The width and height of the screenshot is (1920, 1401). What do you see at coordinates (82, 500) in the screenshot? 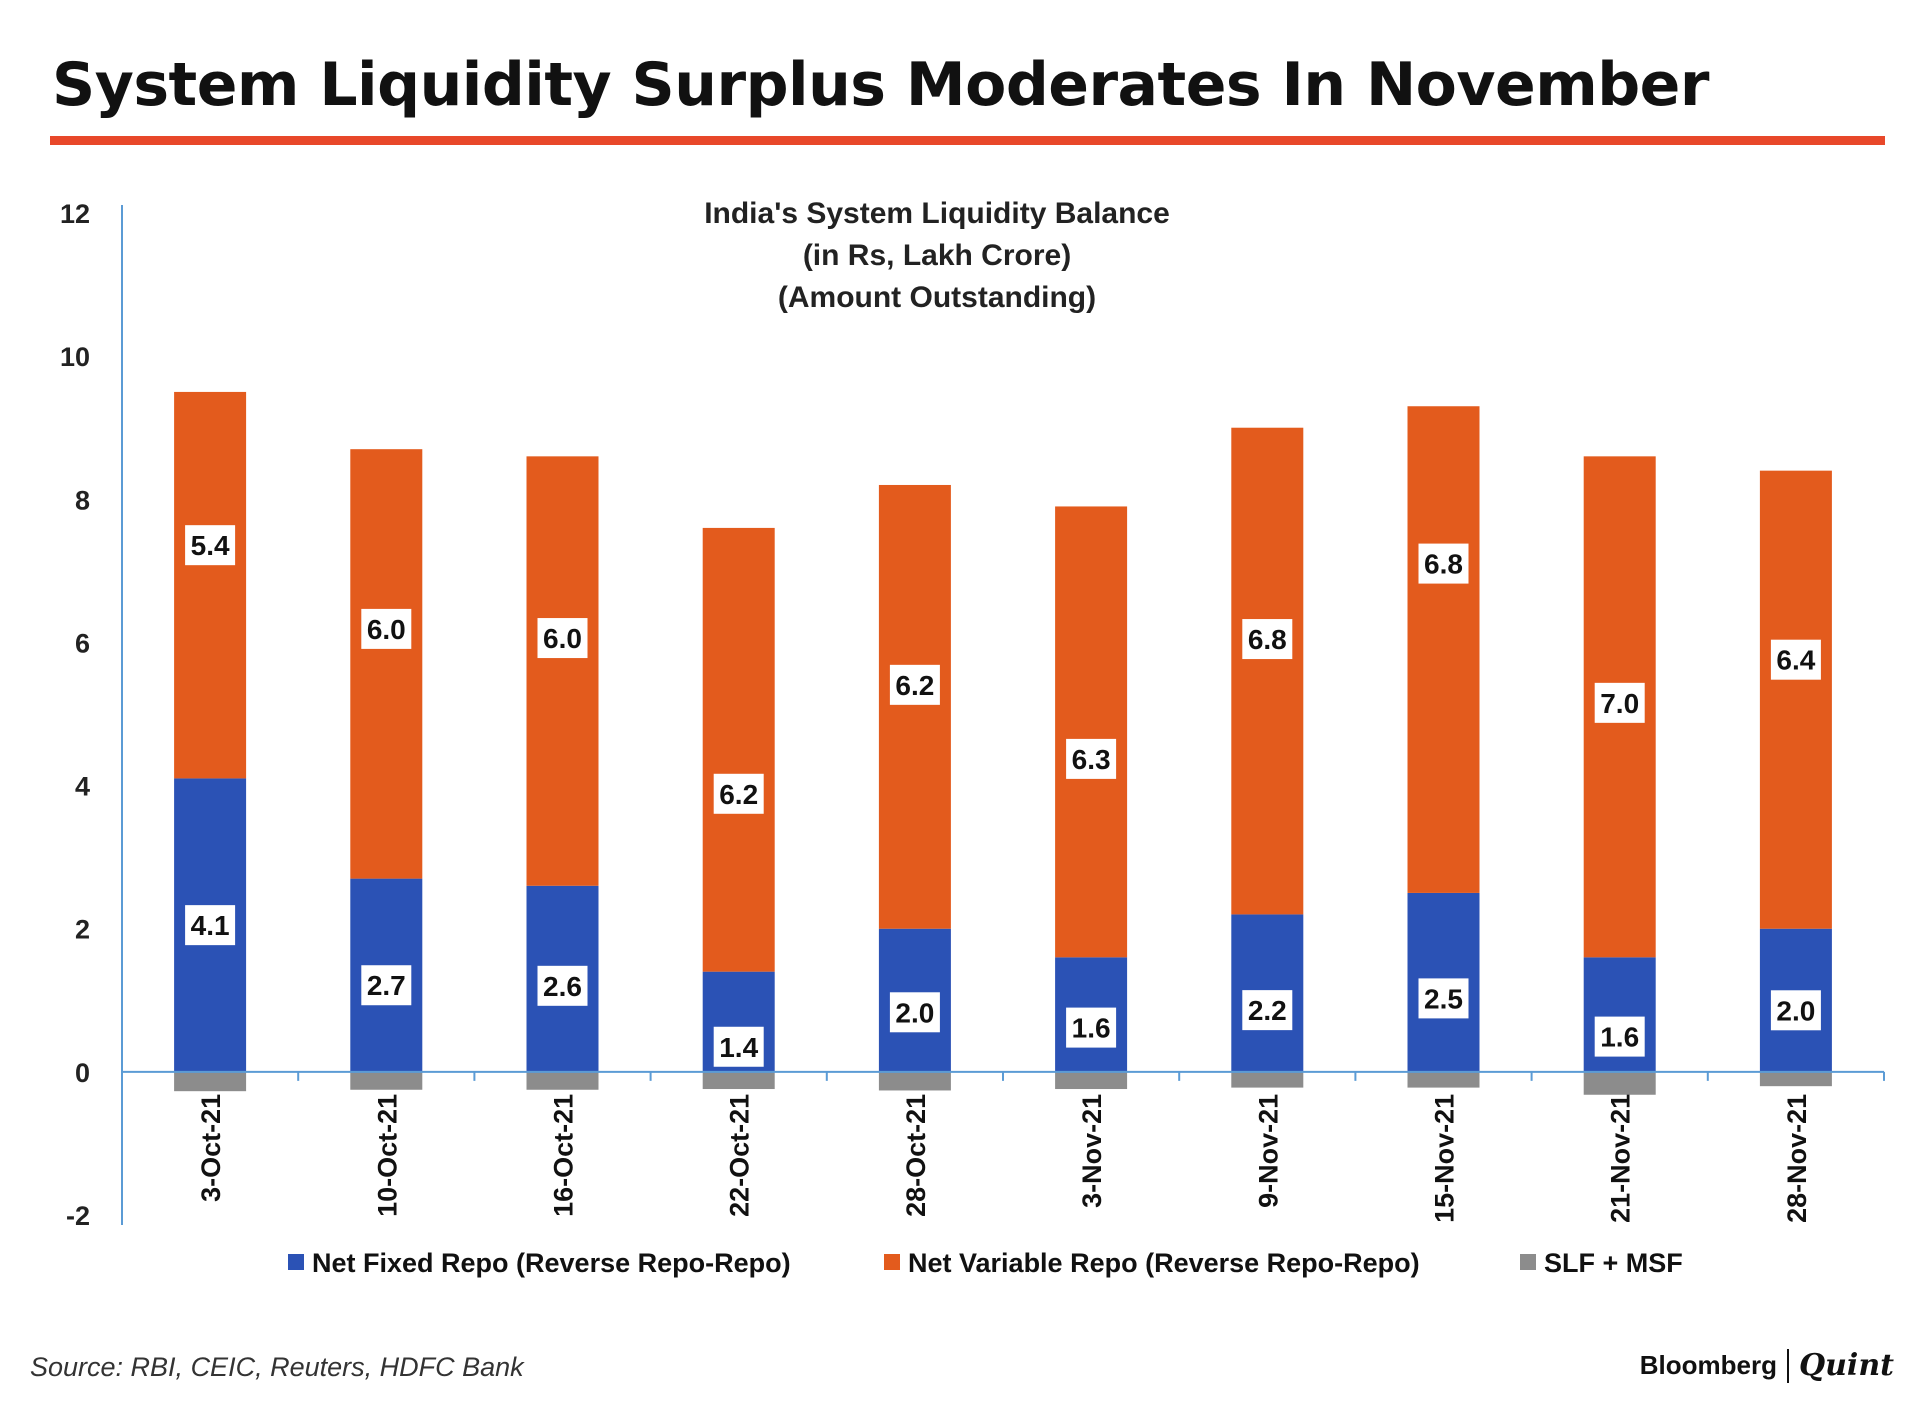
I see `y-tick-label: 8` at bounding box center [82, 500].